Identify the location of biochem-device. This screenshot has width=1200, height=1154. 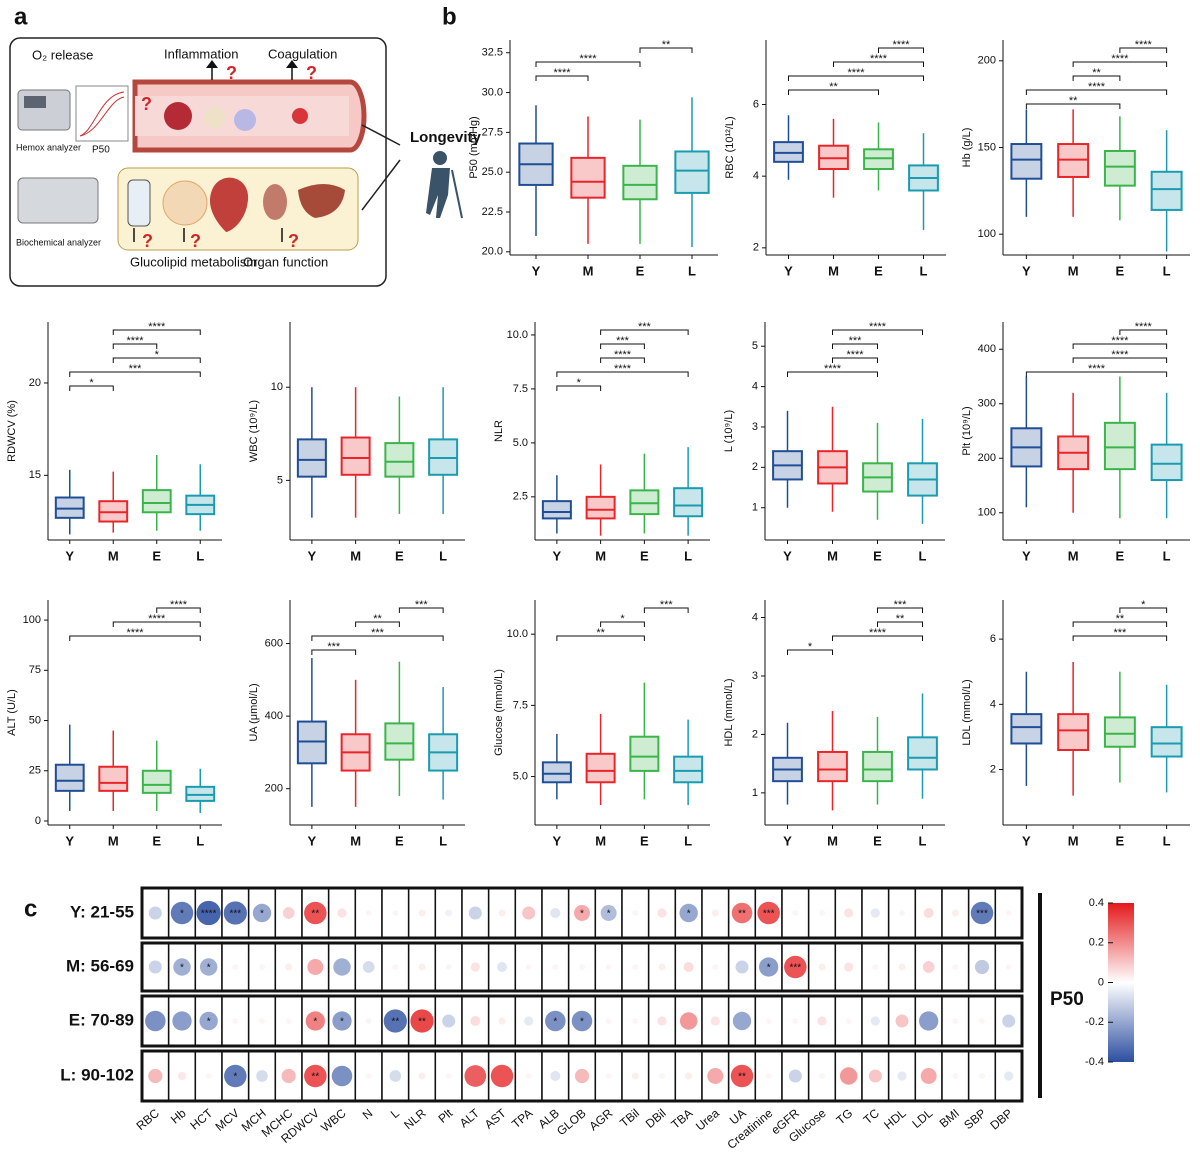
(58, 200).